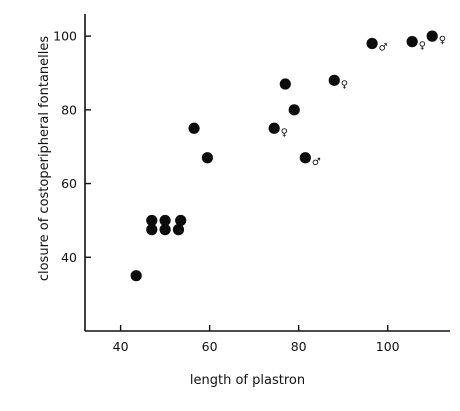 This screenshot has width=460, height=411. What do you see at coordinates (69, 109) in the screenshot?
I see `y-tick-label: 80` at bounding box center [69, 109].